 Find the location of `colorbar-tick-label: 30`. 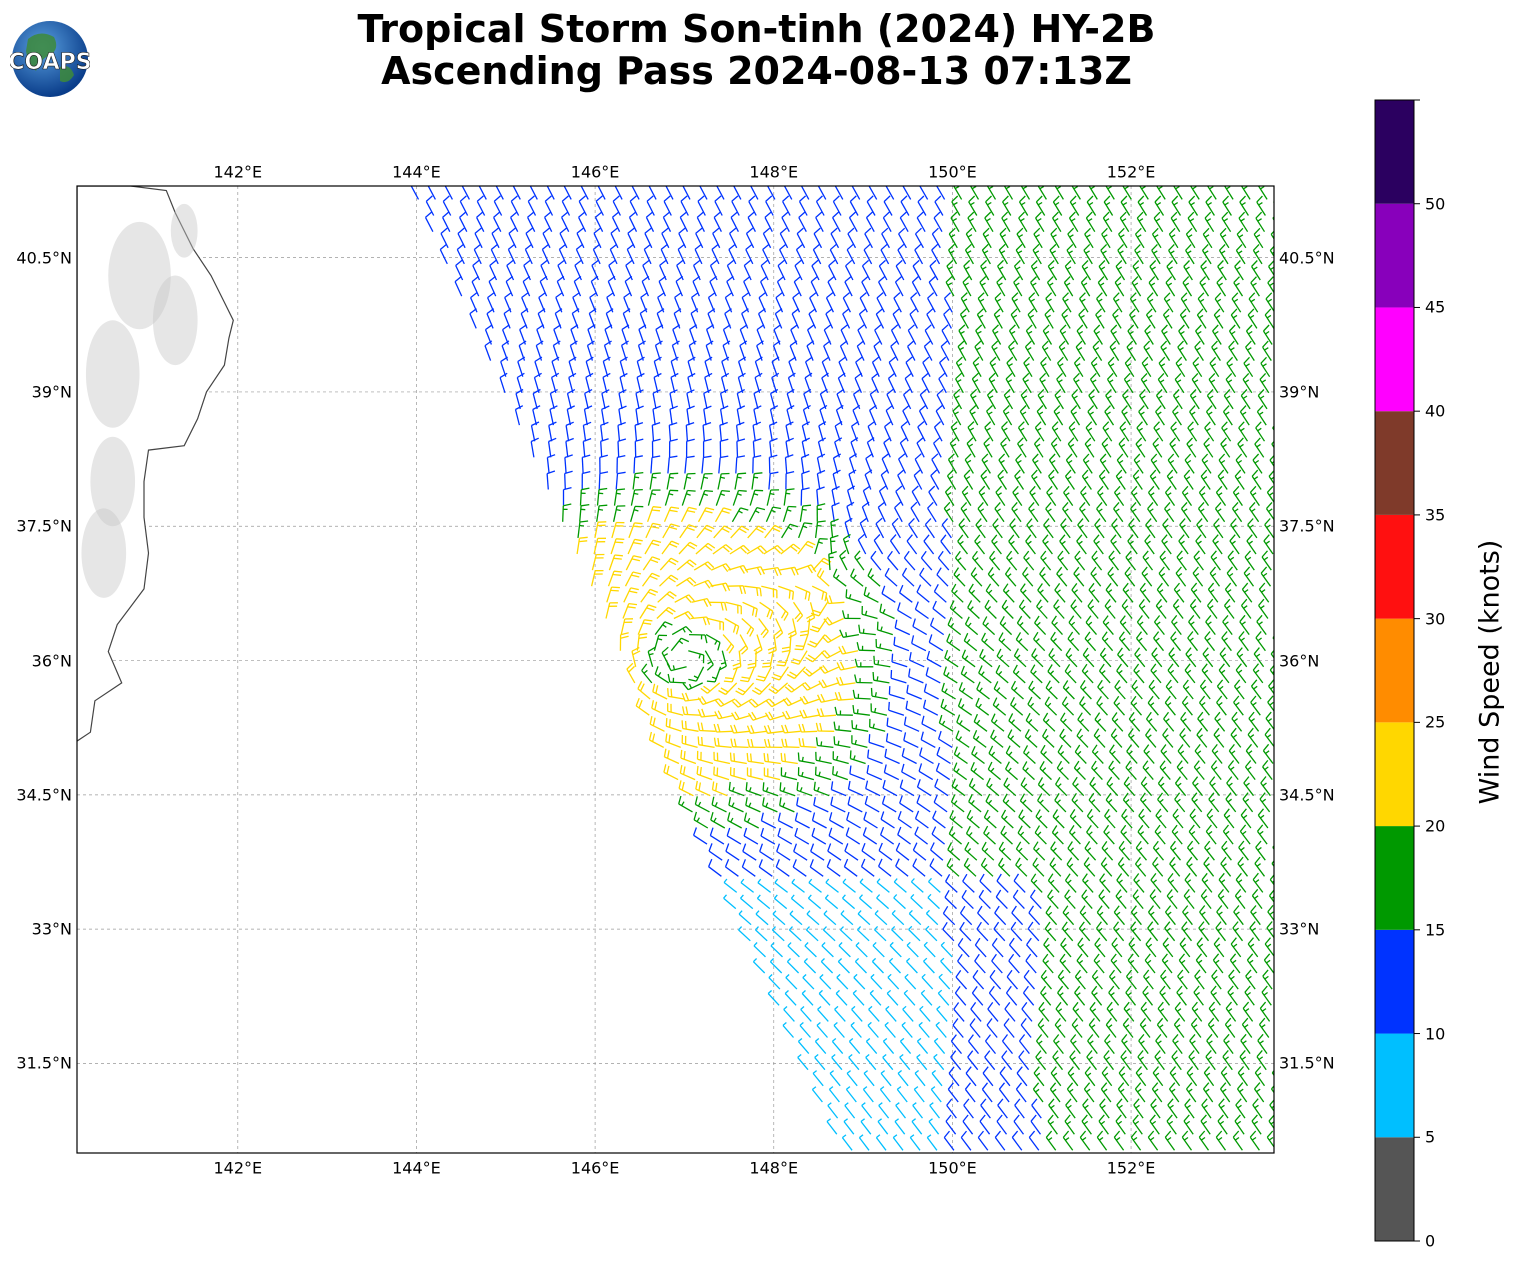

colorbar-tick-label: 30 is located at coordinates (1435, 619).